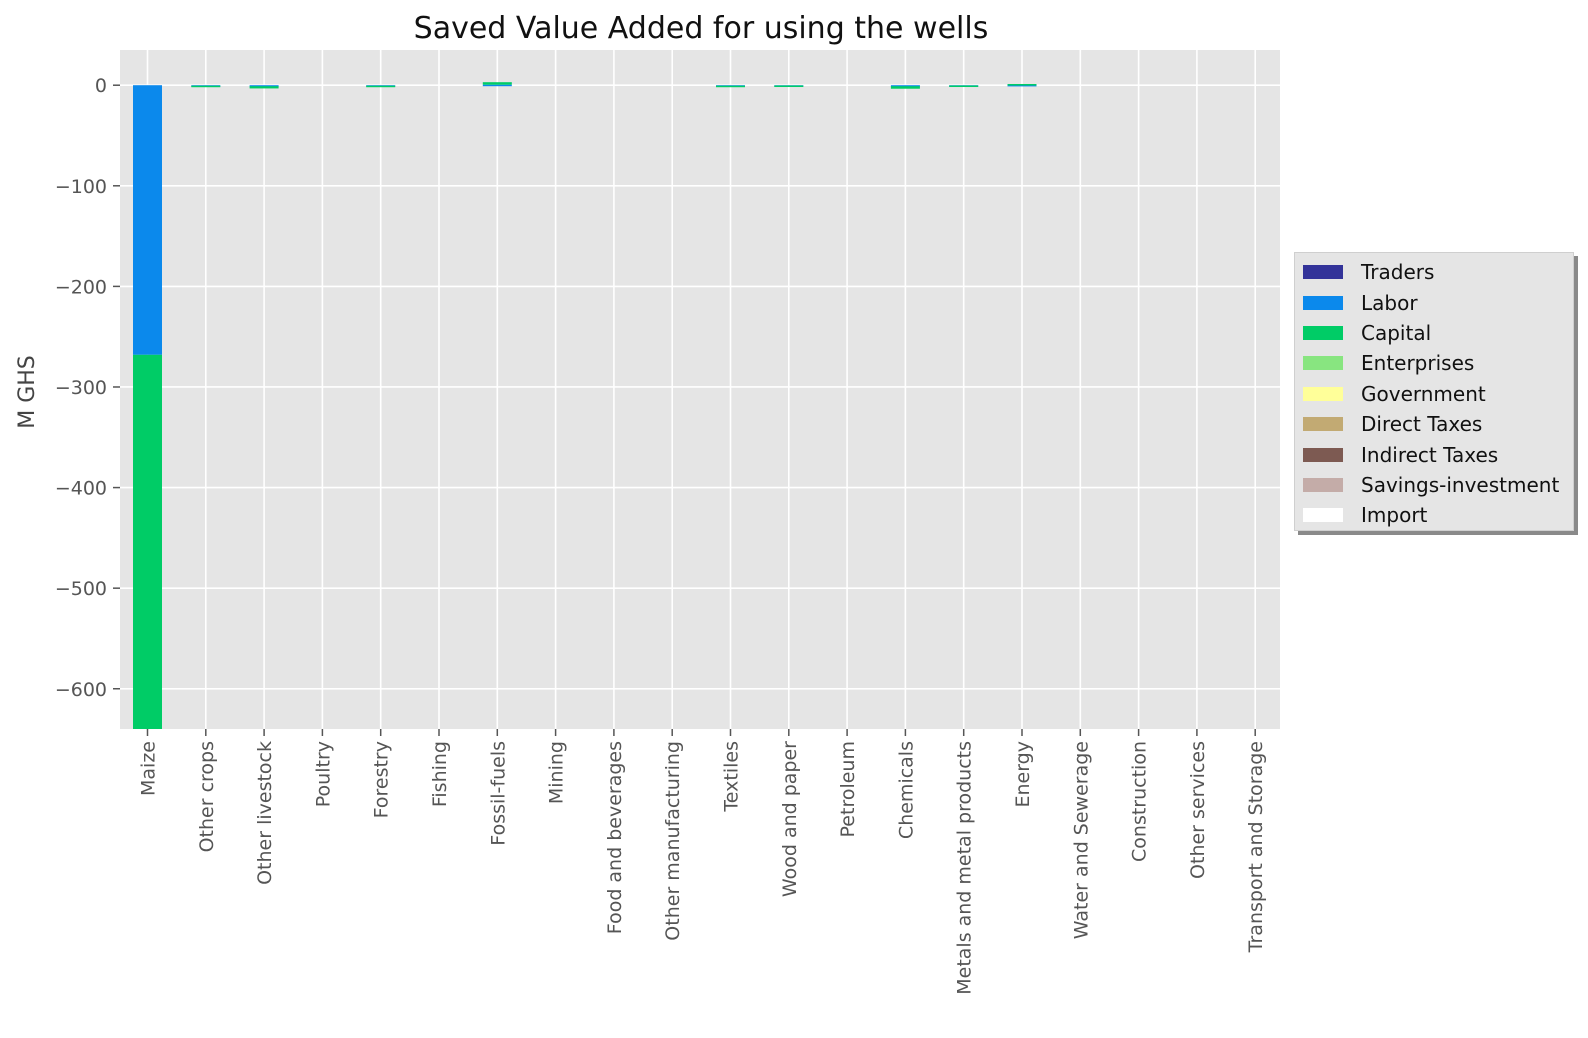 This screenshot has width=1588, height=1038. Describe the element at coordinates (1396, 332) in the screenshot. I see `legend-label: Capital` at that location.